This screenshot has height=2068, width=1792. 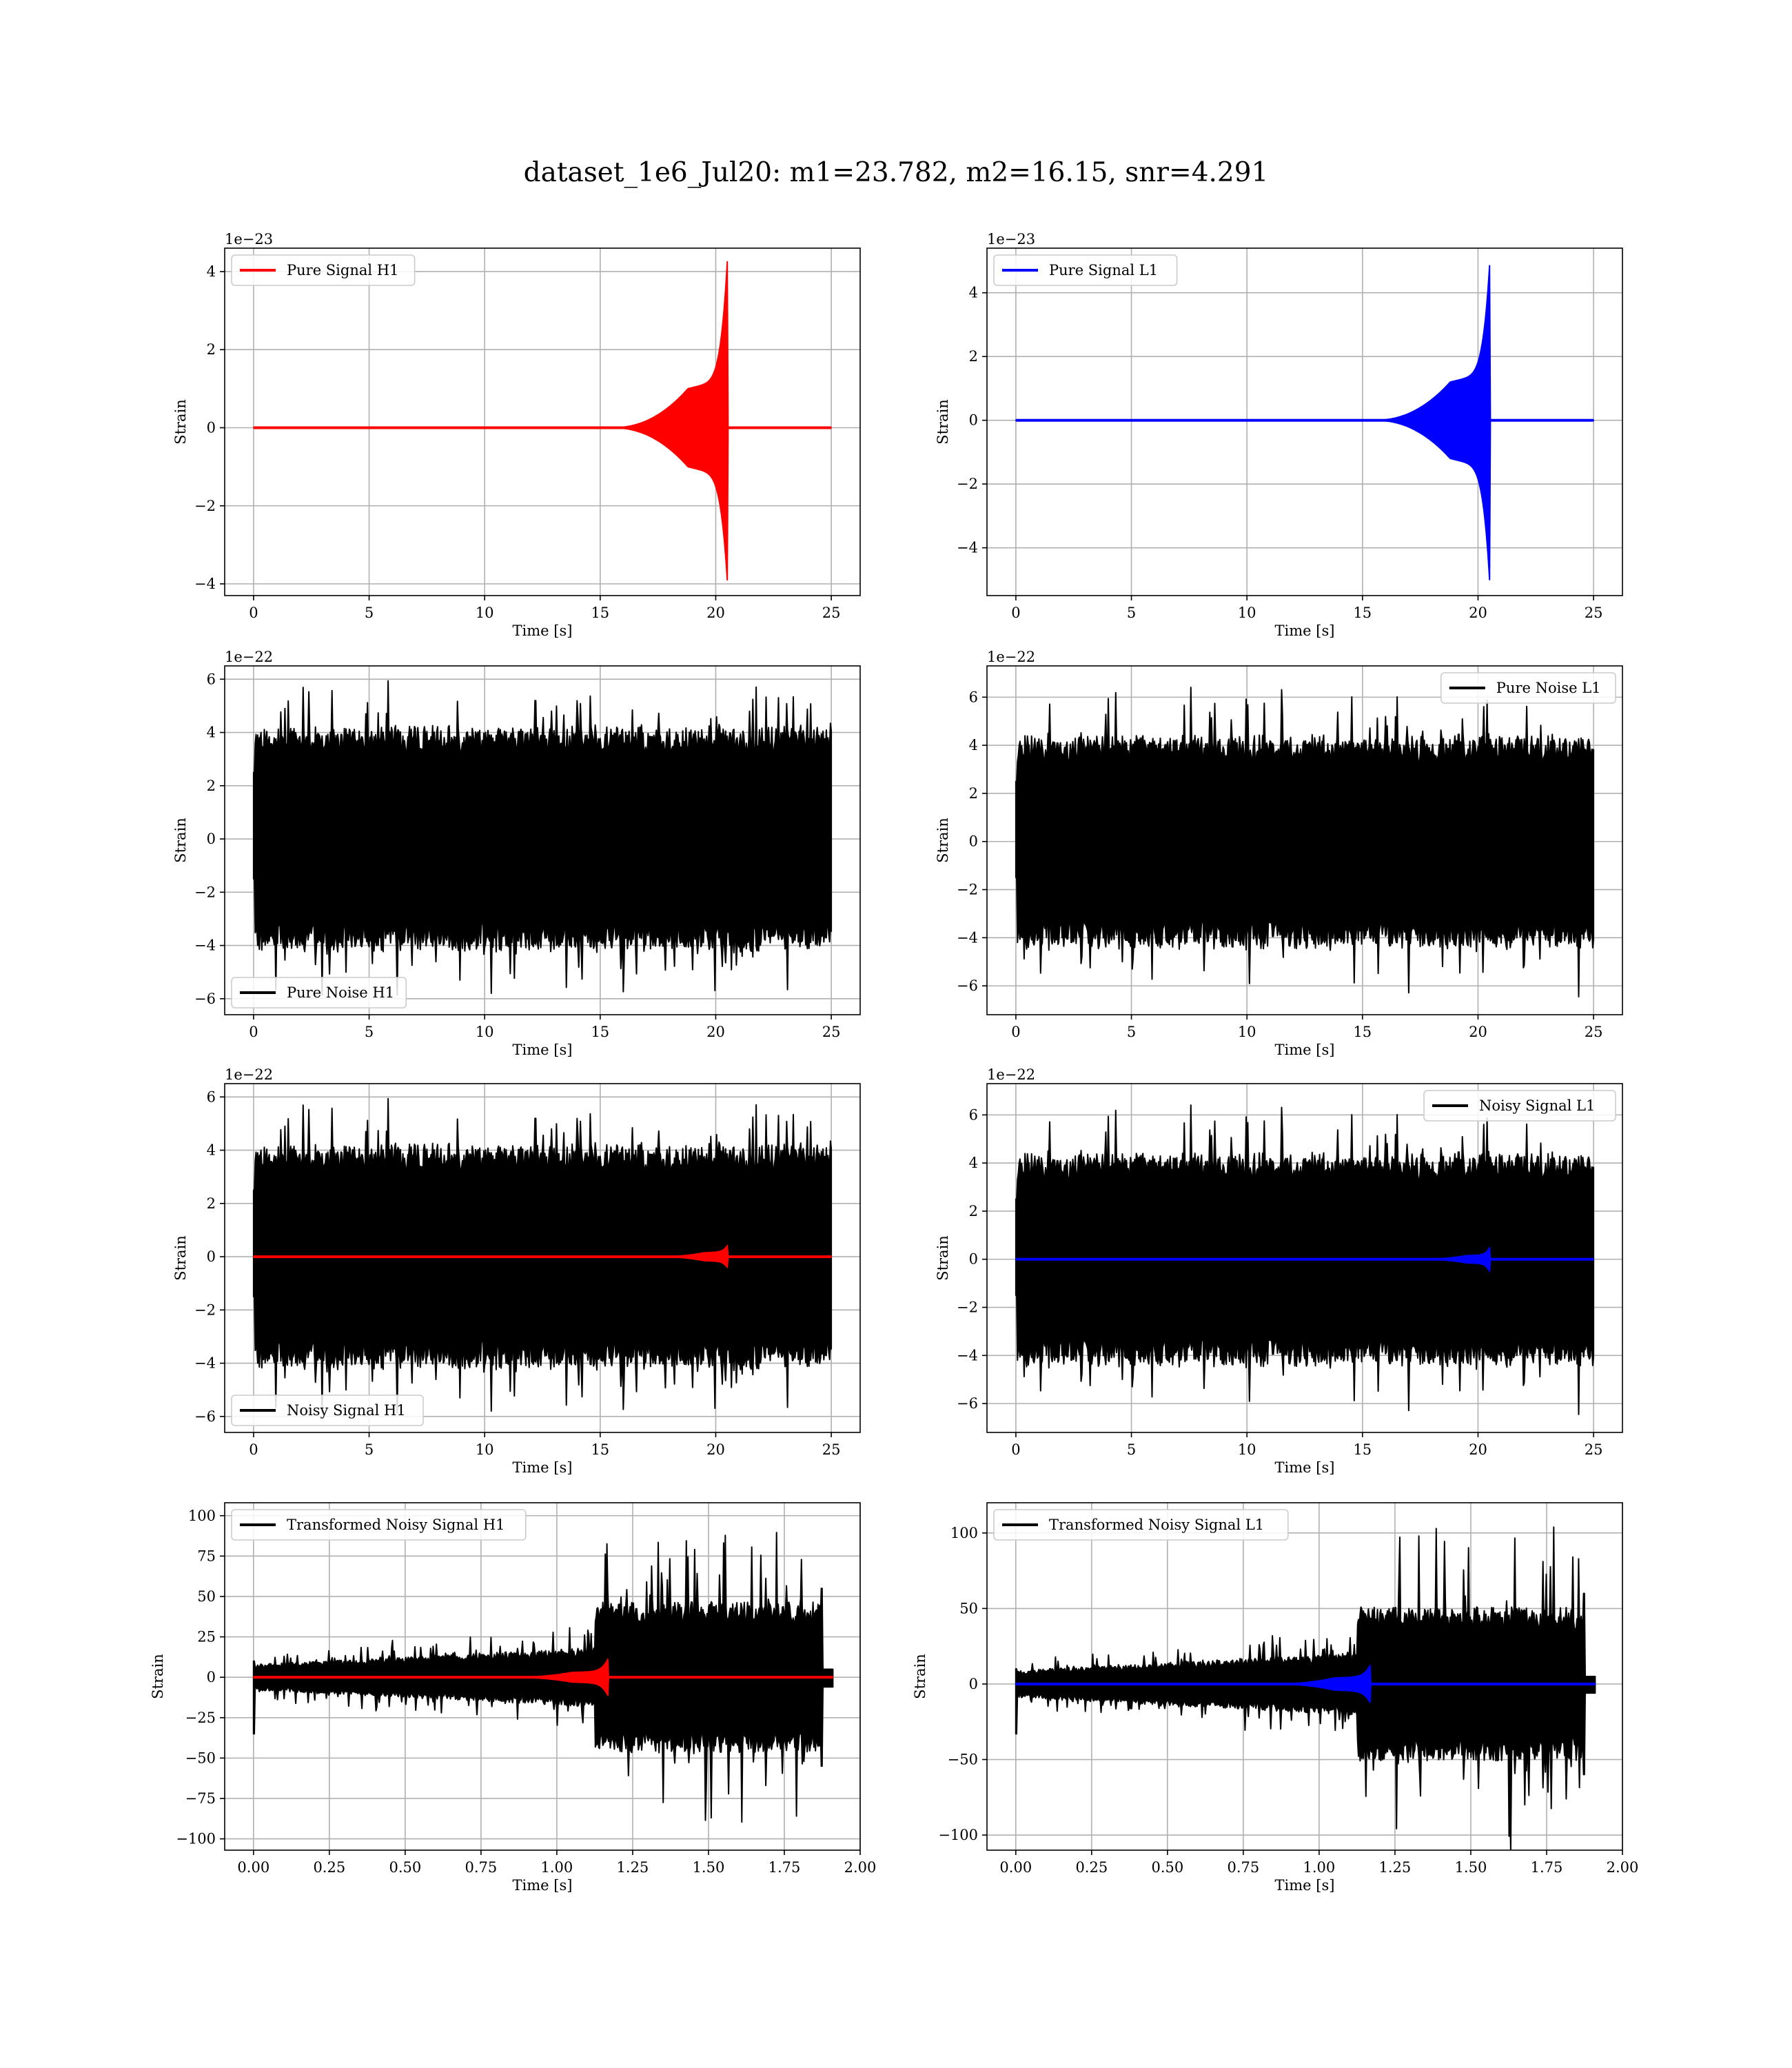 What do you see at coordinates (196, 1839) in the screenshot?
I see `y-tick-label: −100` at bounding box center [196, 1839].